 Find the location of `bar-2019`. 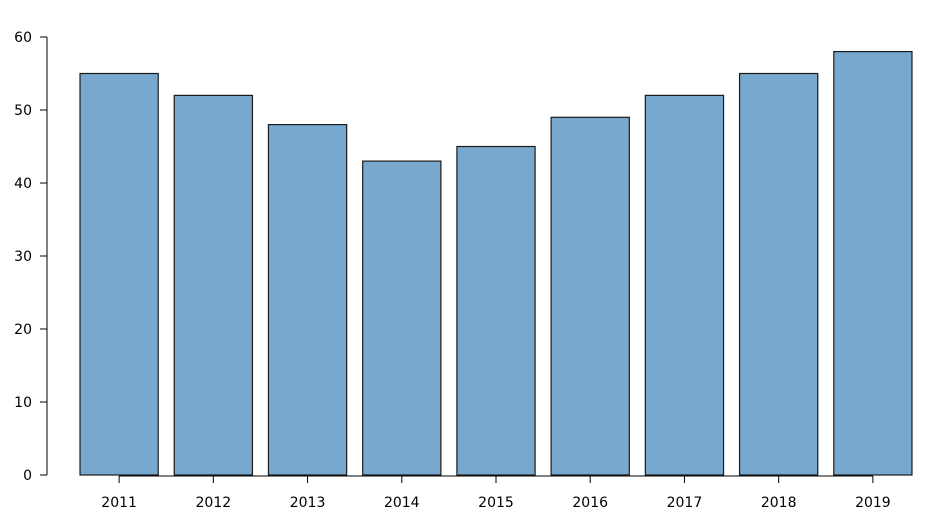

bar-2019 is located at coordinates (873, 263).